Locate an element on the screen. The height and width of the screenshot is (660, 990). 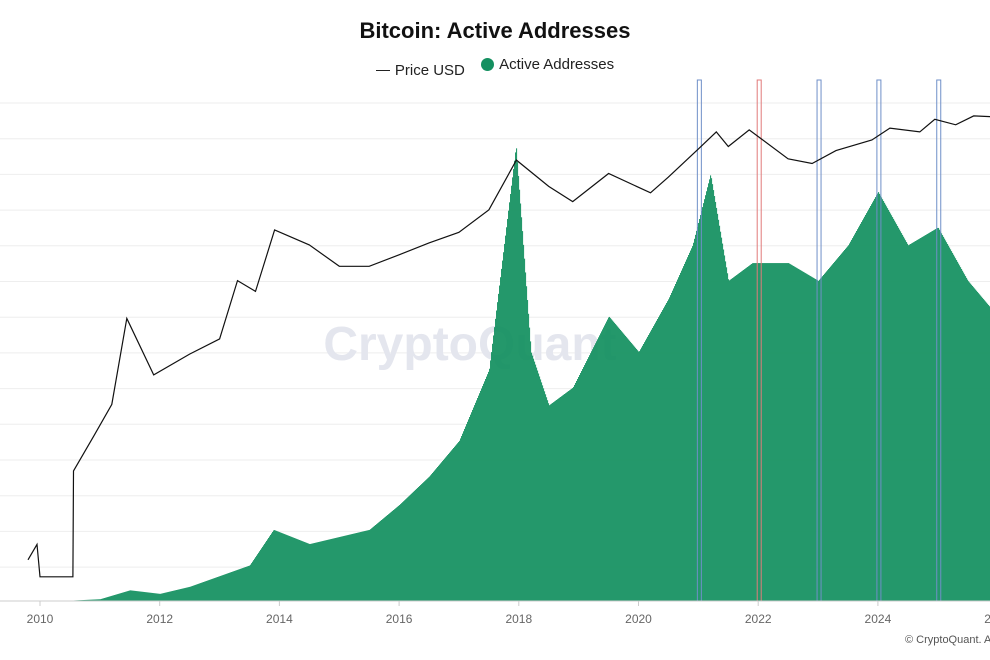
legend-item-price: Price USD is located at coordinates (420, 70).